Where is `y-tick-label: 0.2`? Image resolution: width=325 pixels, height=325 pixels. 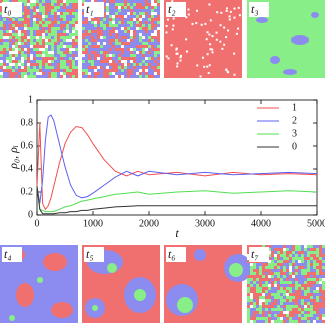
y-tick-label: 0.2 is located at coordinates (27, 191).